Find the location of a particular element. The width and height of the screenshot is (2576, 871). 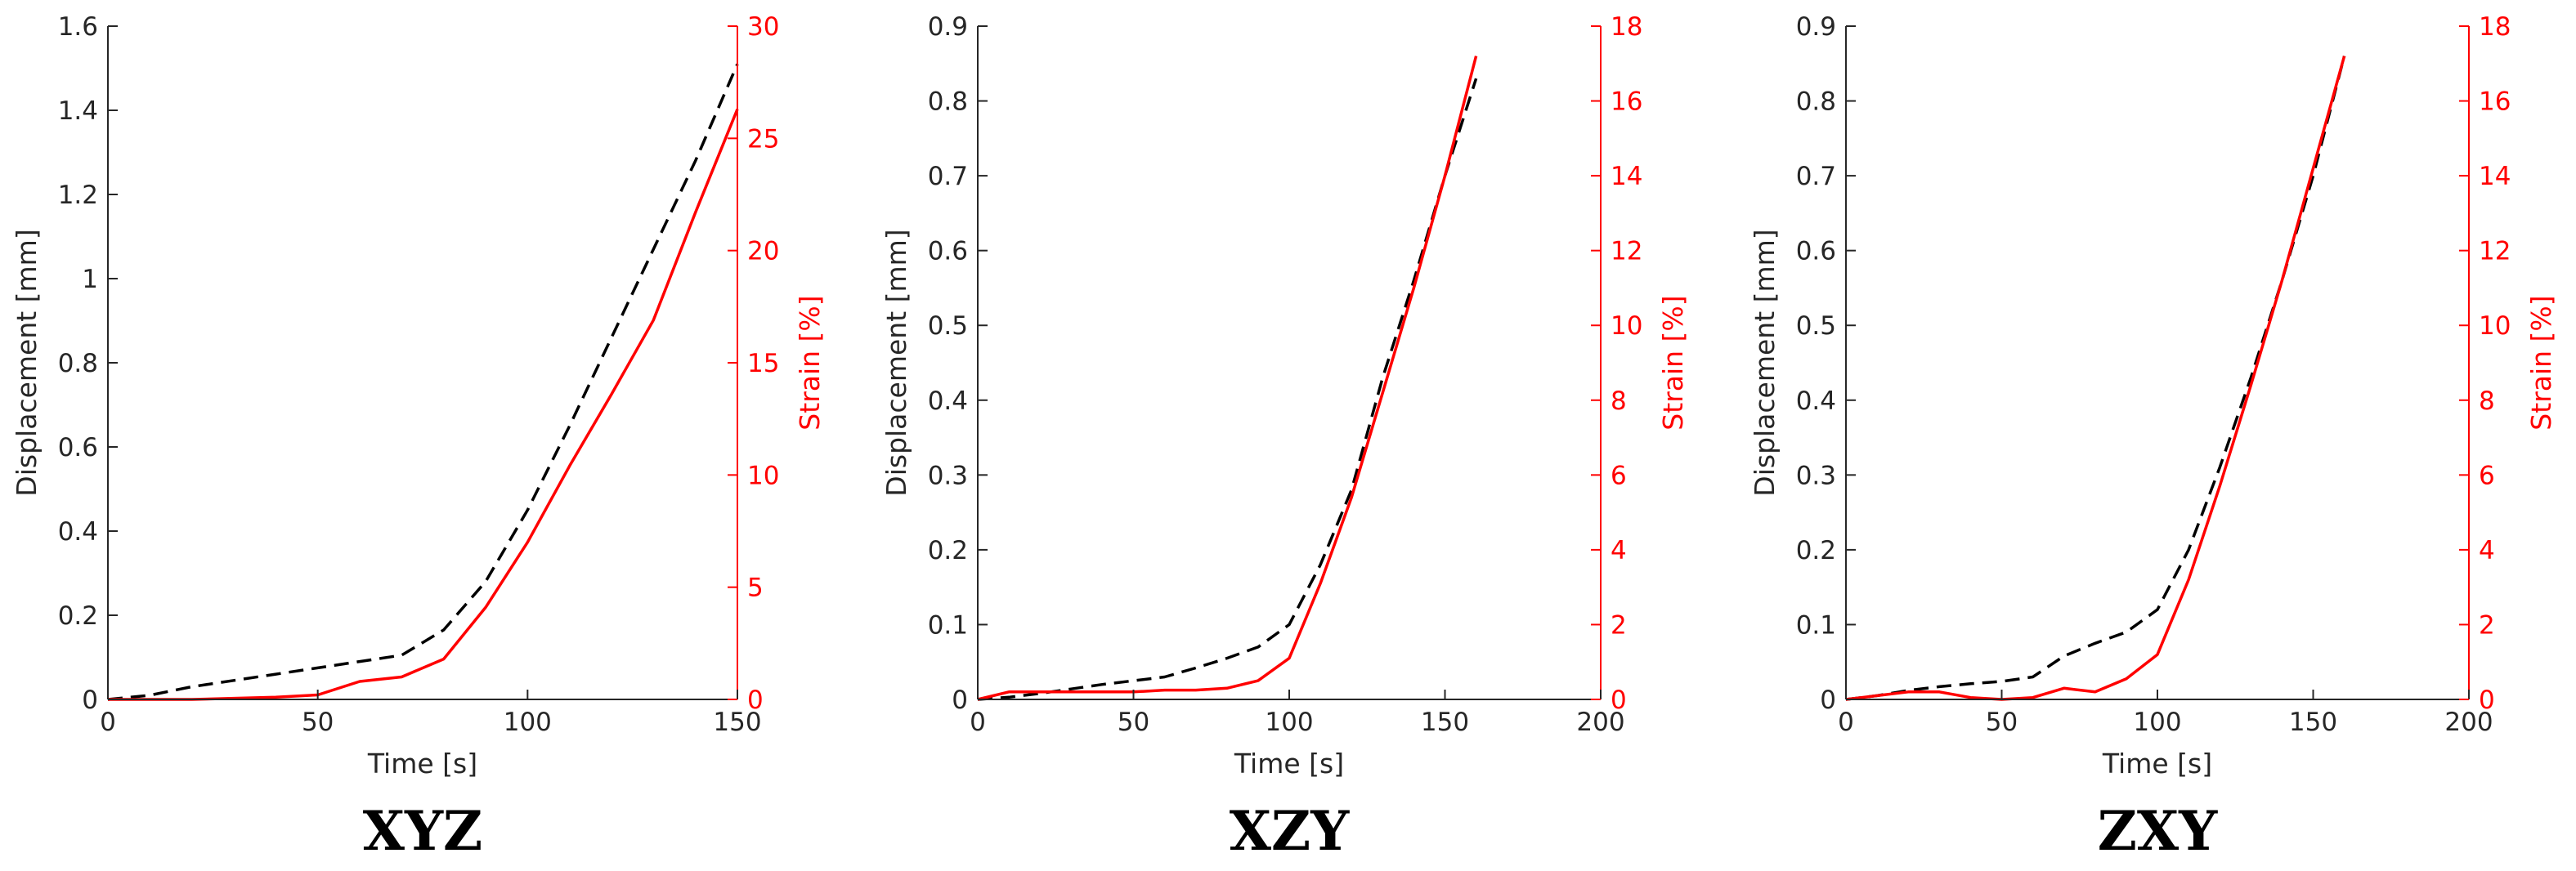

panel-title: XYZ is located at coordinates (423, 831).